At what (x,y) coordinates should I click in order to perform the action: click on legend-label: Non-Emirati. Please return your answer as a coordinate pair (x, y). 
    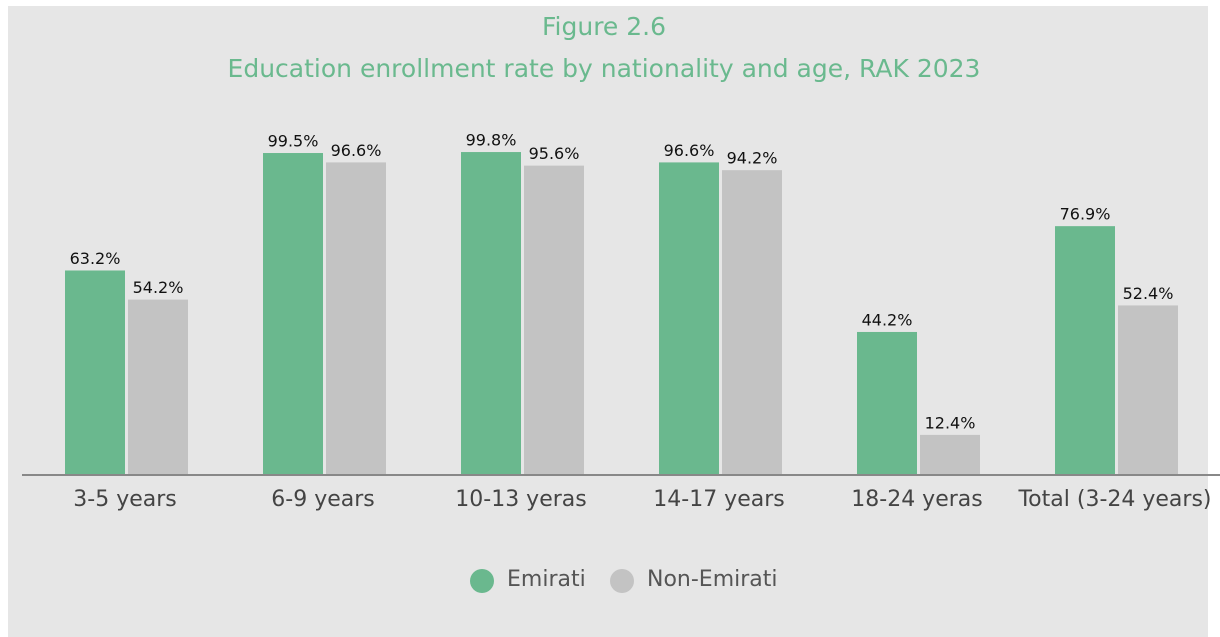
    Looking at the image, I should click on (712, 579).